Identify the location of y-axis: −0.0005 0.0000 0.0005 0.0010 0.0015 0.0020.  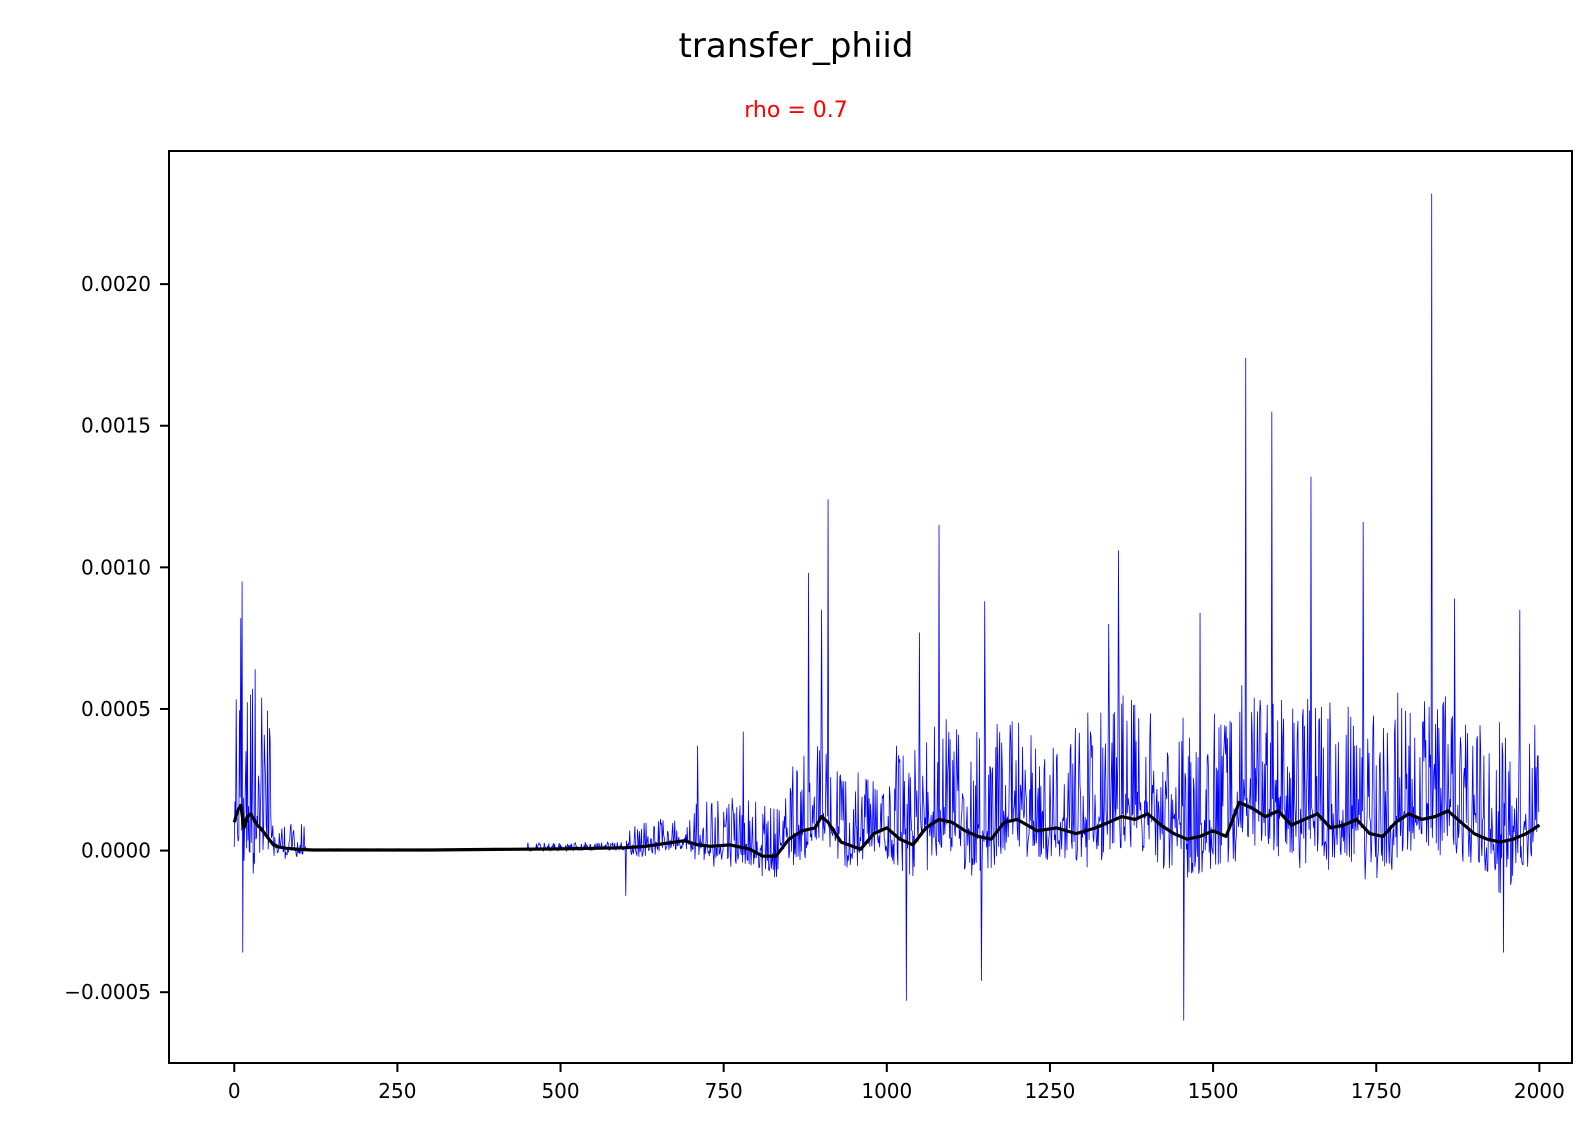
(116, 638).